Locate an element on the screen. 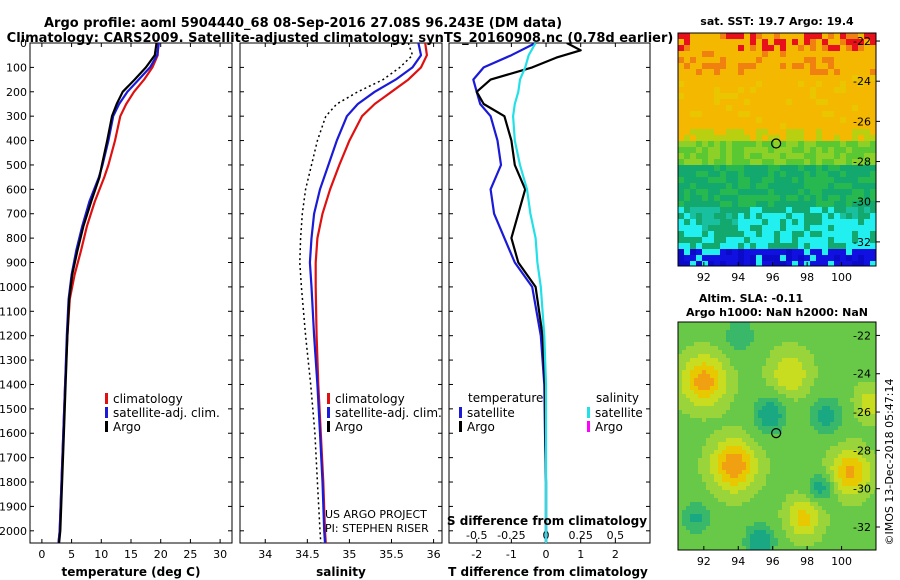 This screenshot has height=580, width=900. map-y-tick-label: -28 is located at coordinates (862, 162).